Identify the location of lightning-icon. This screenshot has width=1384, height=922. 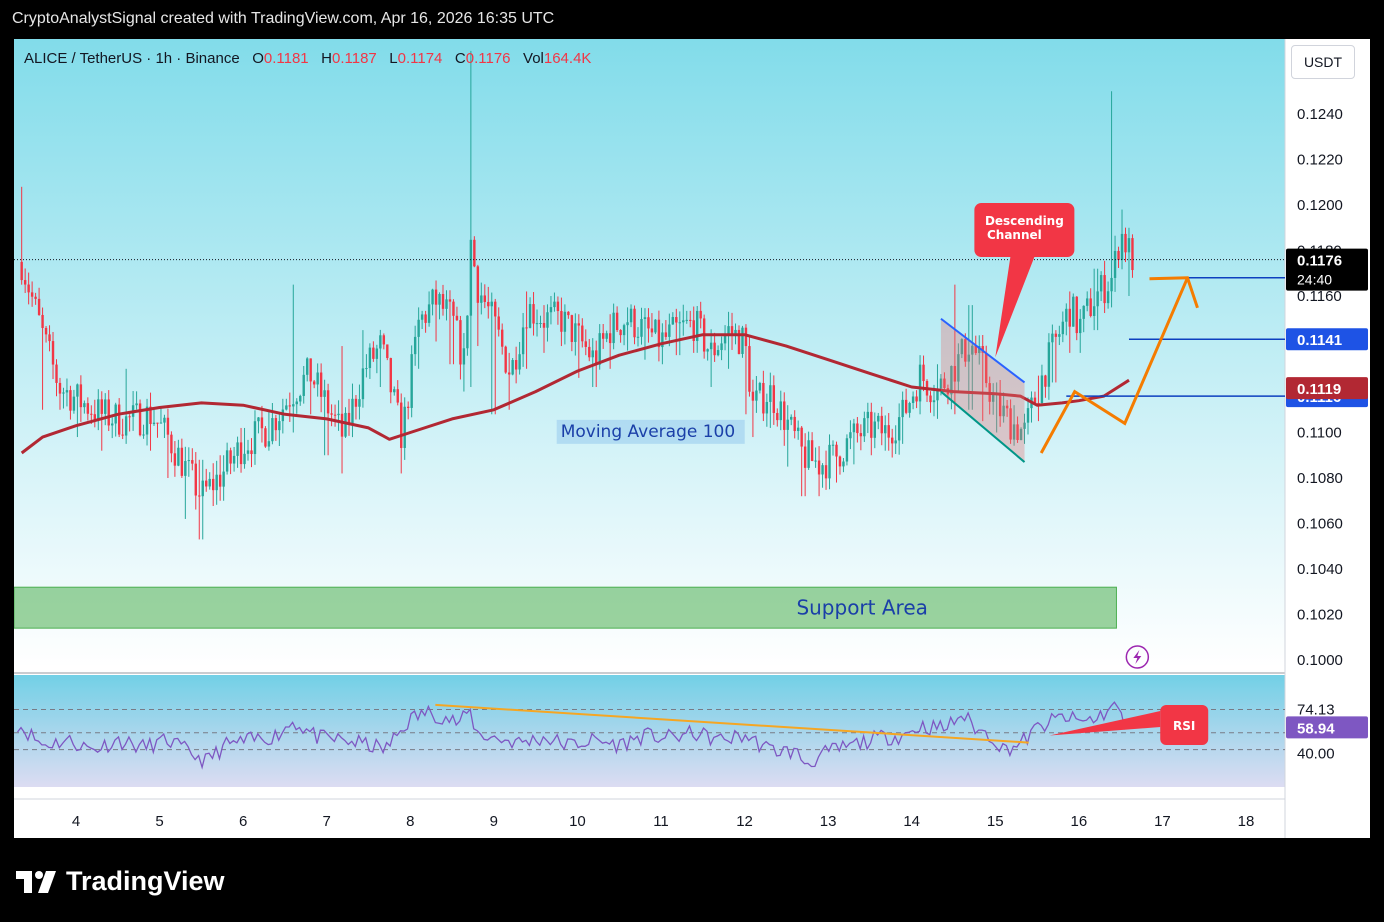
(1137, 657).